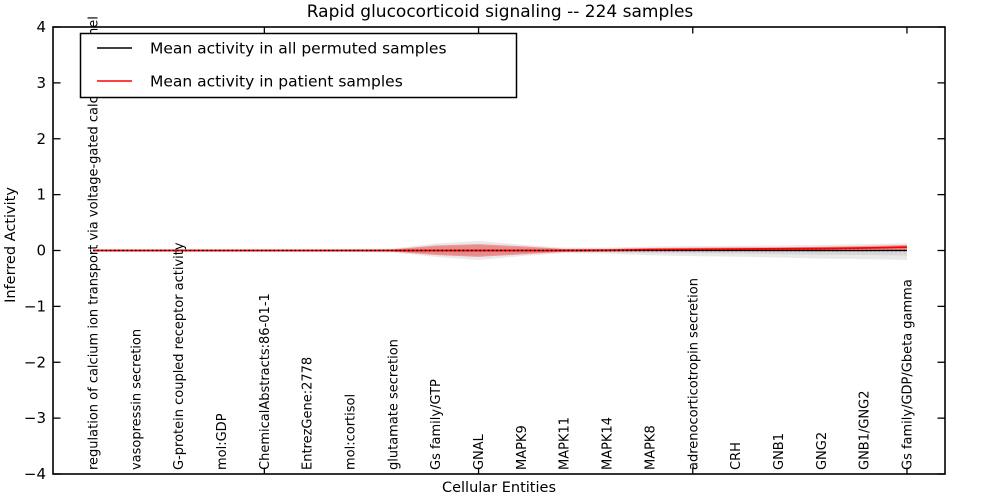 Image resolution: width=1000 pixels, height=500 pixels. What do you see at coordinates (650, 447) in the screenshot?
I see `x-tick-label: MAPK8` at bounding box center [650, 447].